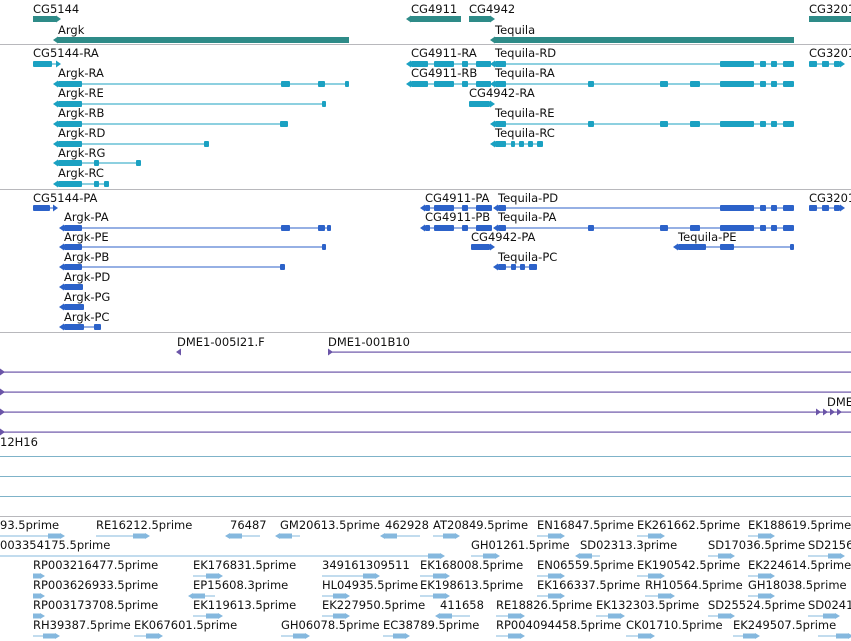  Describe the element at coordinates (799, 525) in the screenshot. I see `feature-label: EK188619.5prime` at that location.